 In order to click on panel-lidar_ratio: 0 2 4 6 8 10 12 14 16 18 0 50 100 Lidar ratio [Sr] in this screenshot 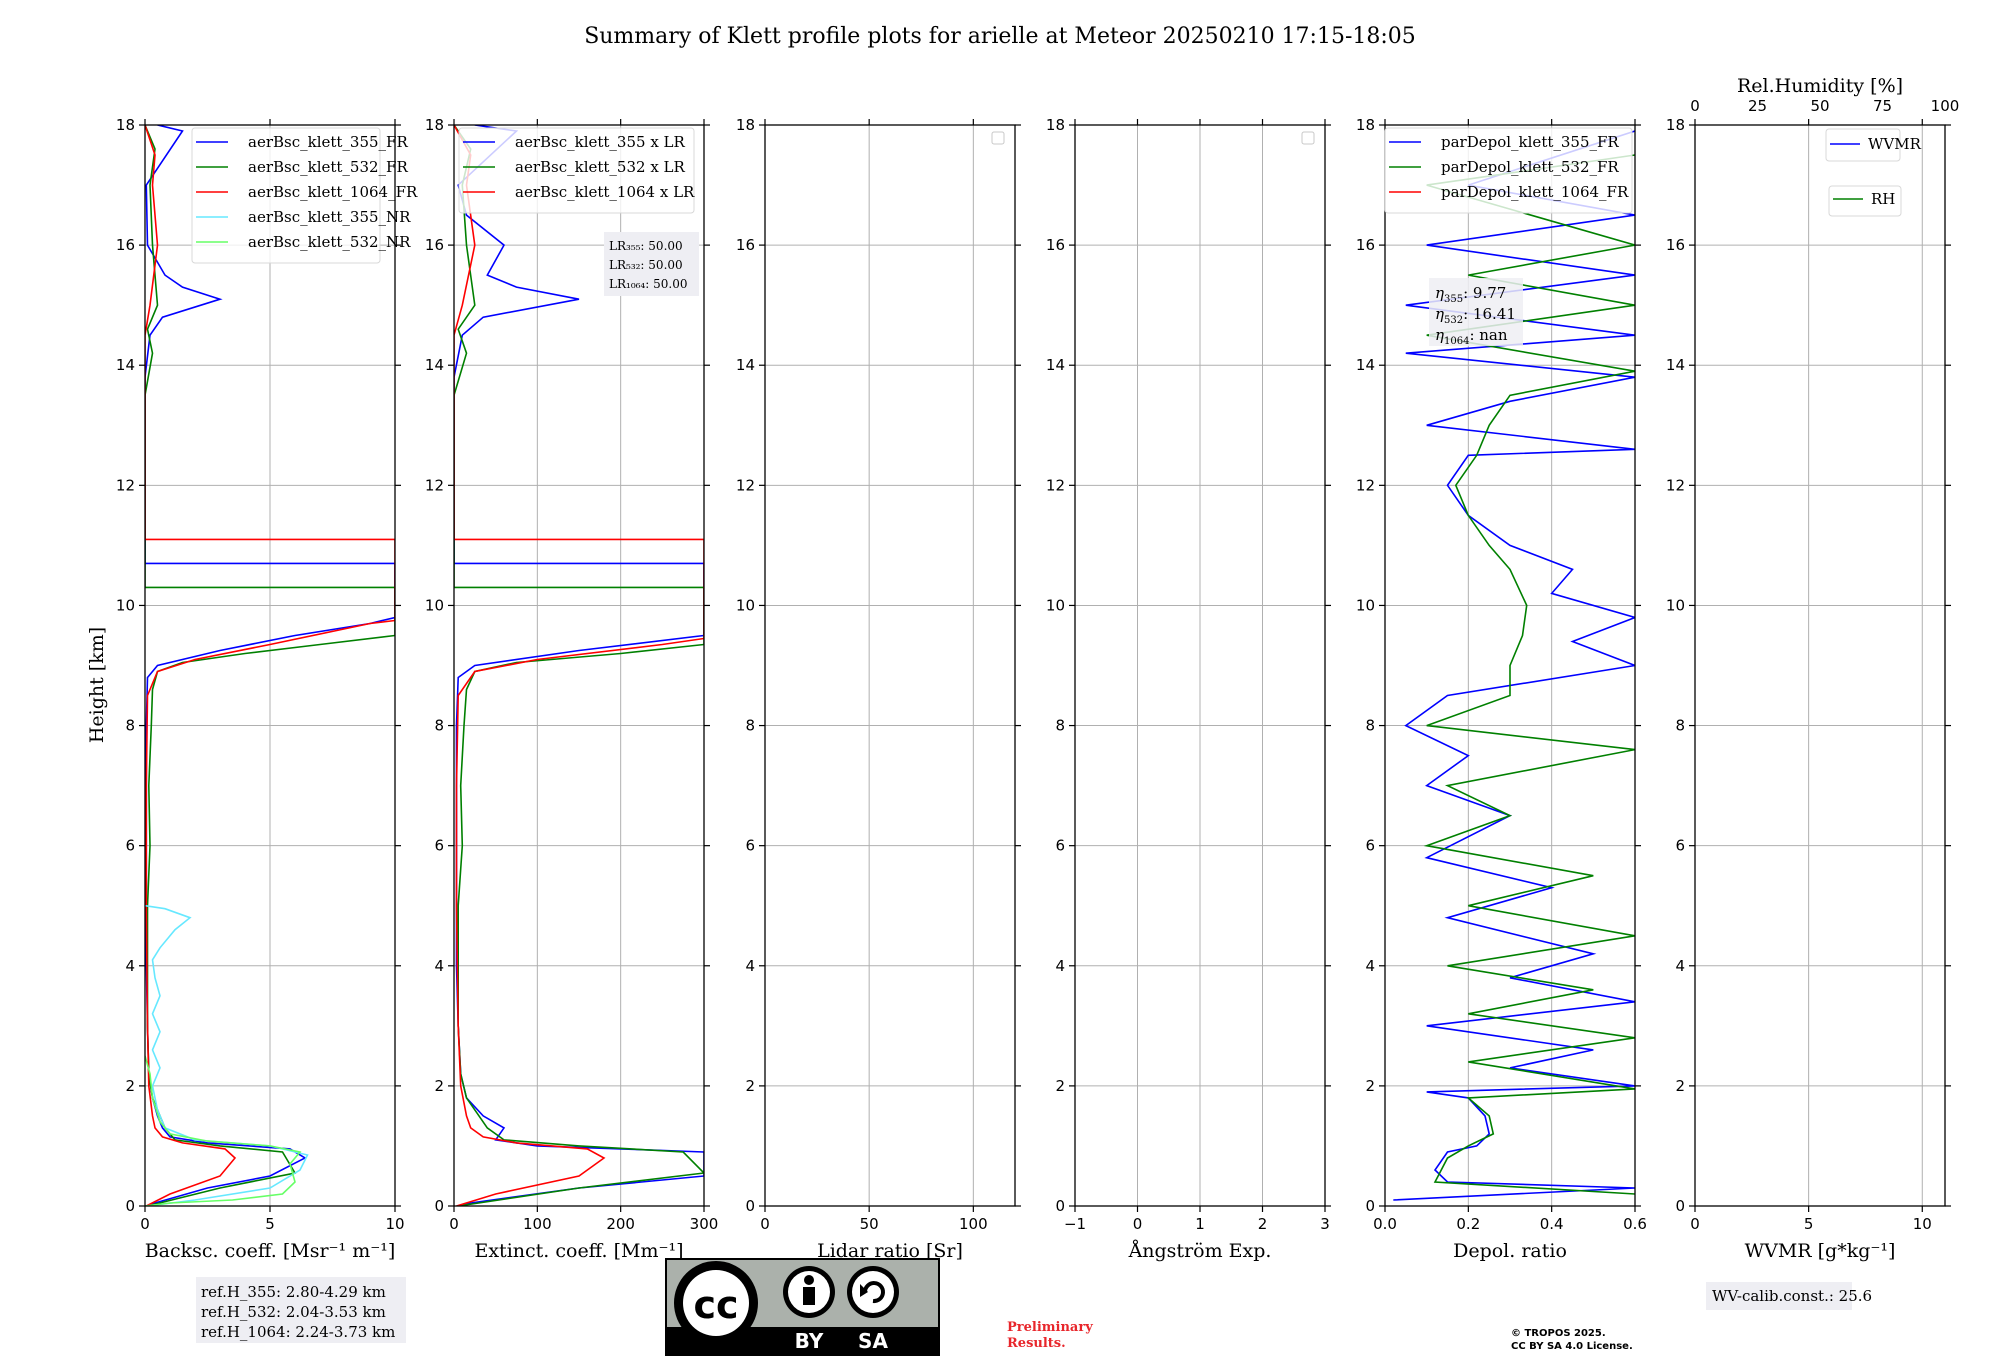, I will do `click(878, 689)`.